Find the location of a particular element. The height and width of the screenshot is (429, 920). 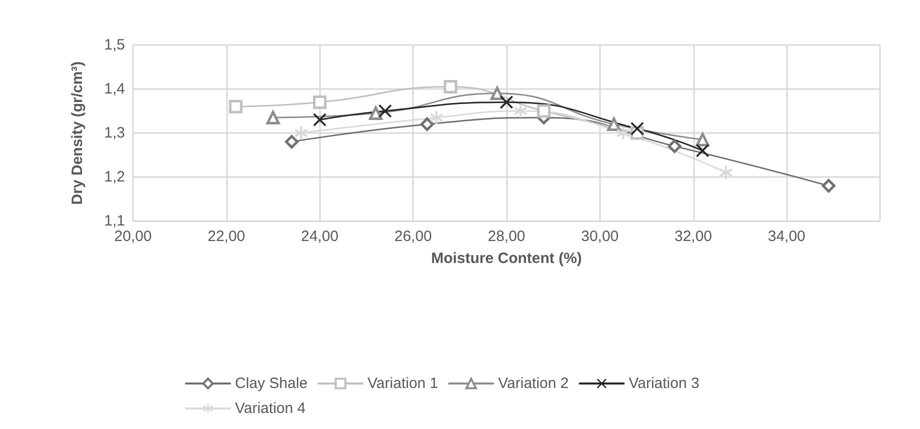

legend-label: Variation 2 is located at coordinates (533, 383).